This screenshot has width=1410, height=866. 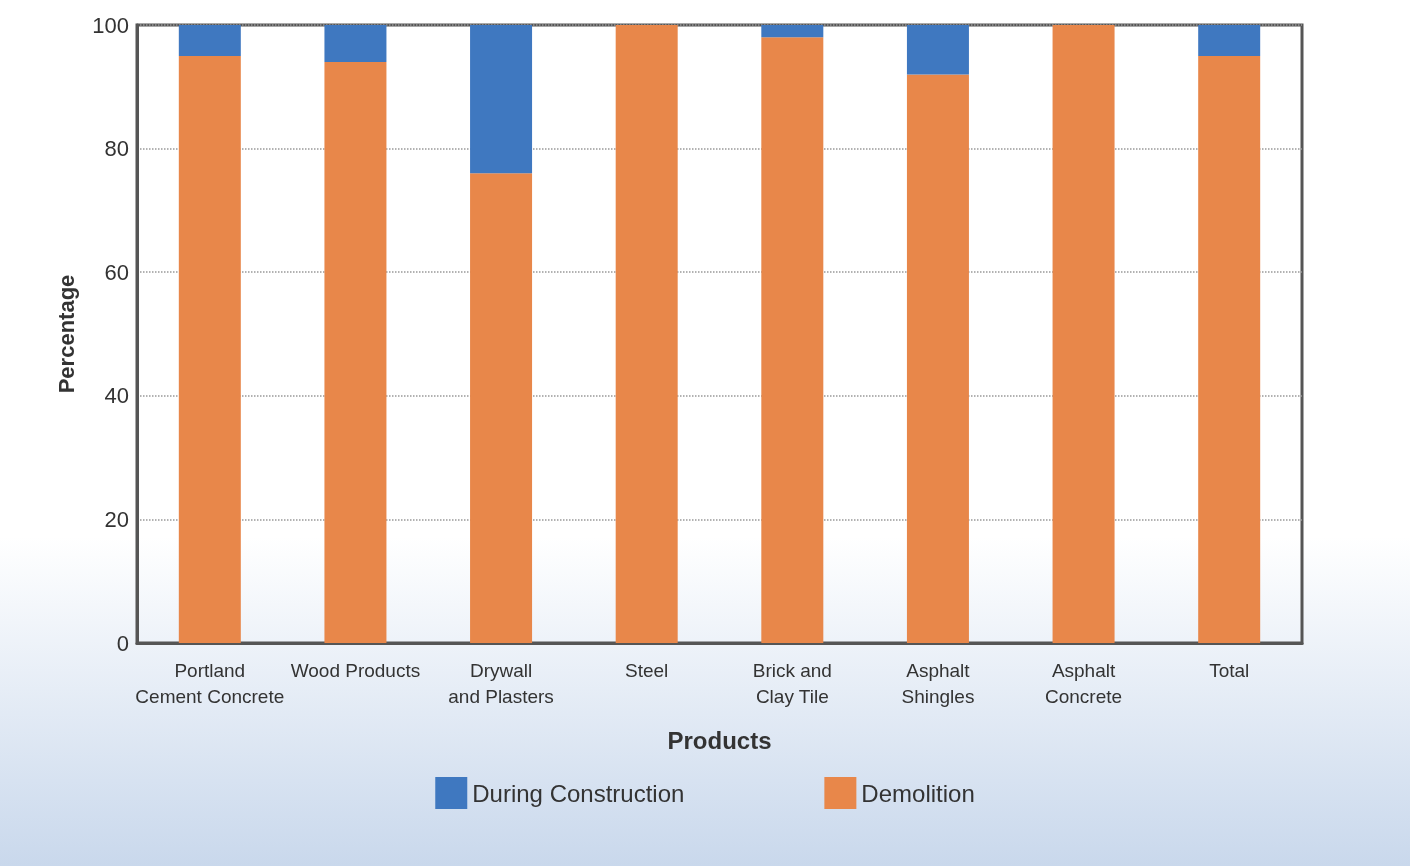 What do you see at coordinates (122, 643) in the screenshot?
I see `y-tick-label: 0` at bounding box center [122, 643].